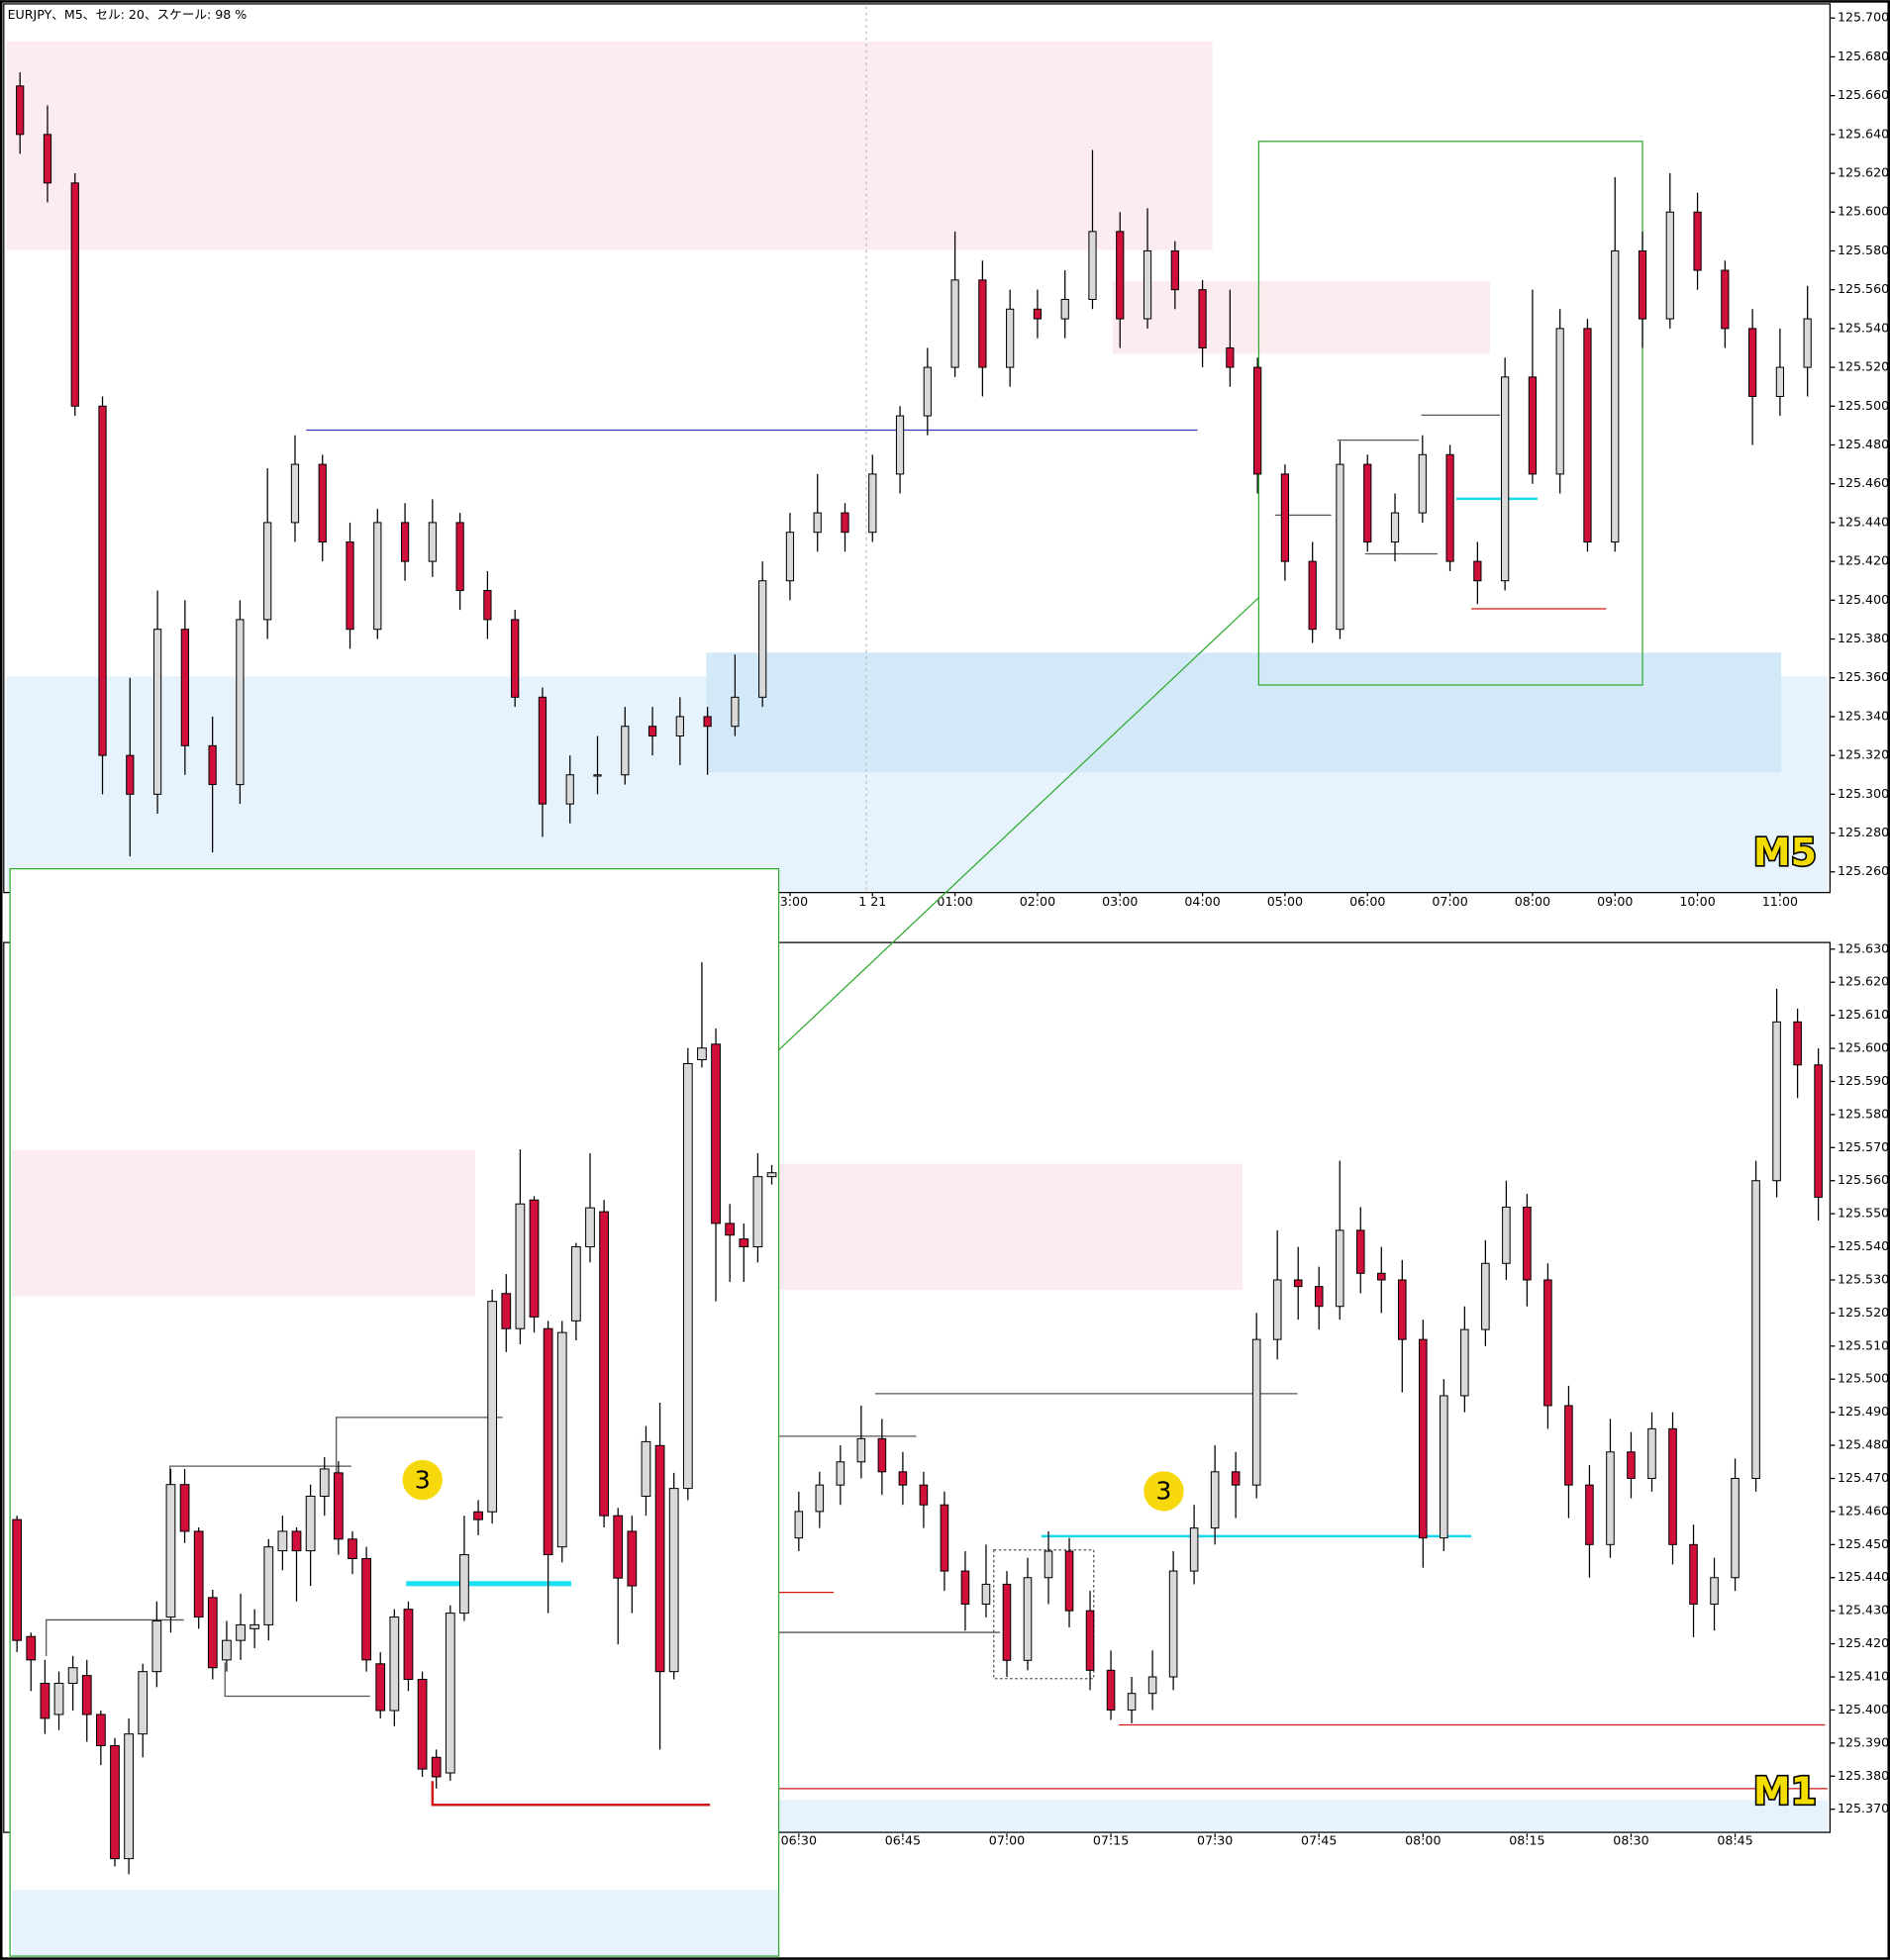 This screenshot has width=1890, height=1960. Describe the element at coordinates (1863, 172) in the screenshot. I see `y-tick-label: 125.620` at that location.